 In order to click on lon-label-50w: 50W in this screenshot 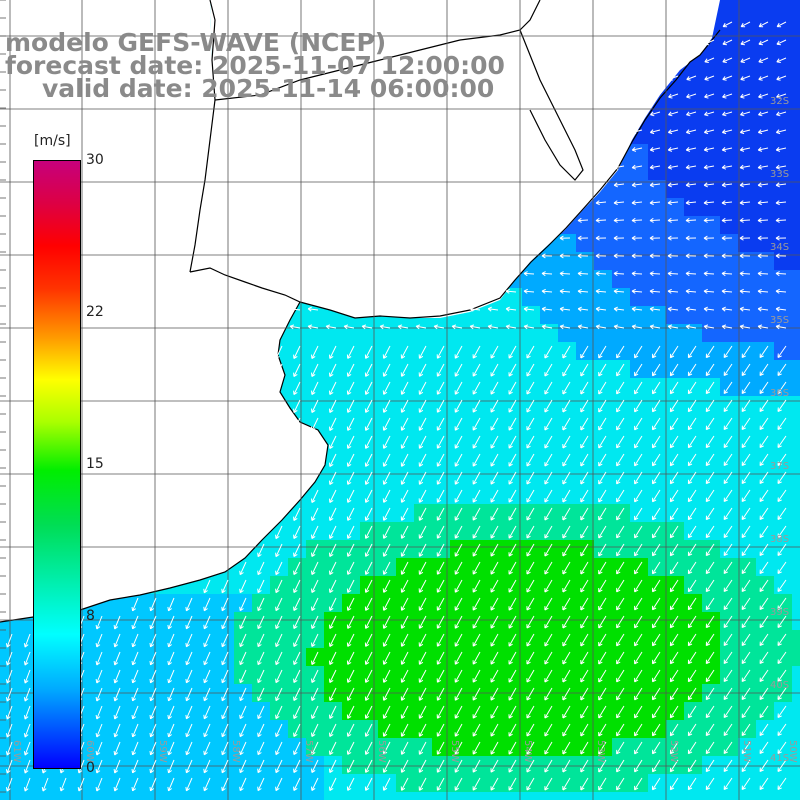, I will do `click(792, 751)`.